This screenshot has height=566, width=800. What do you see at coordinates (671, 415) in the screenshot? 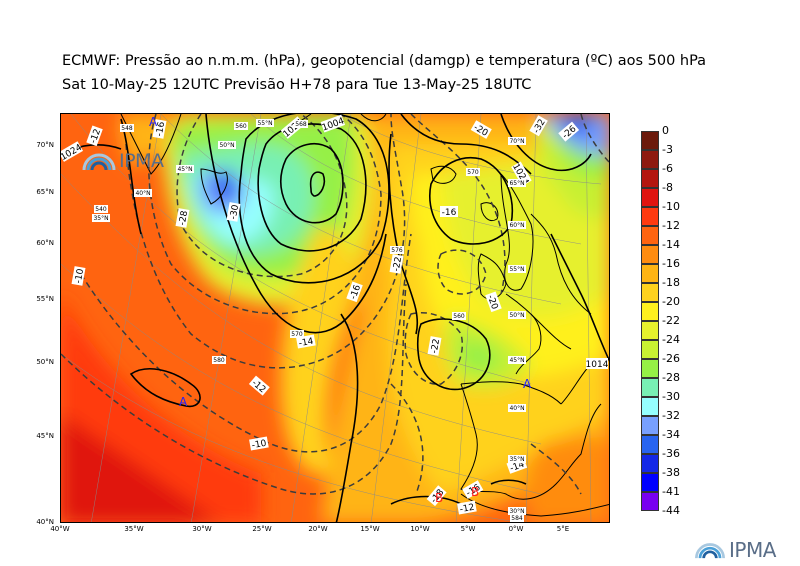
I see `colorbar-label: -32` at bounding box center [671, 415].